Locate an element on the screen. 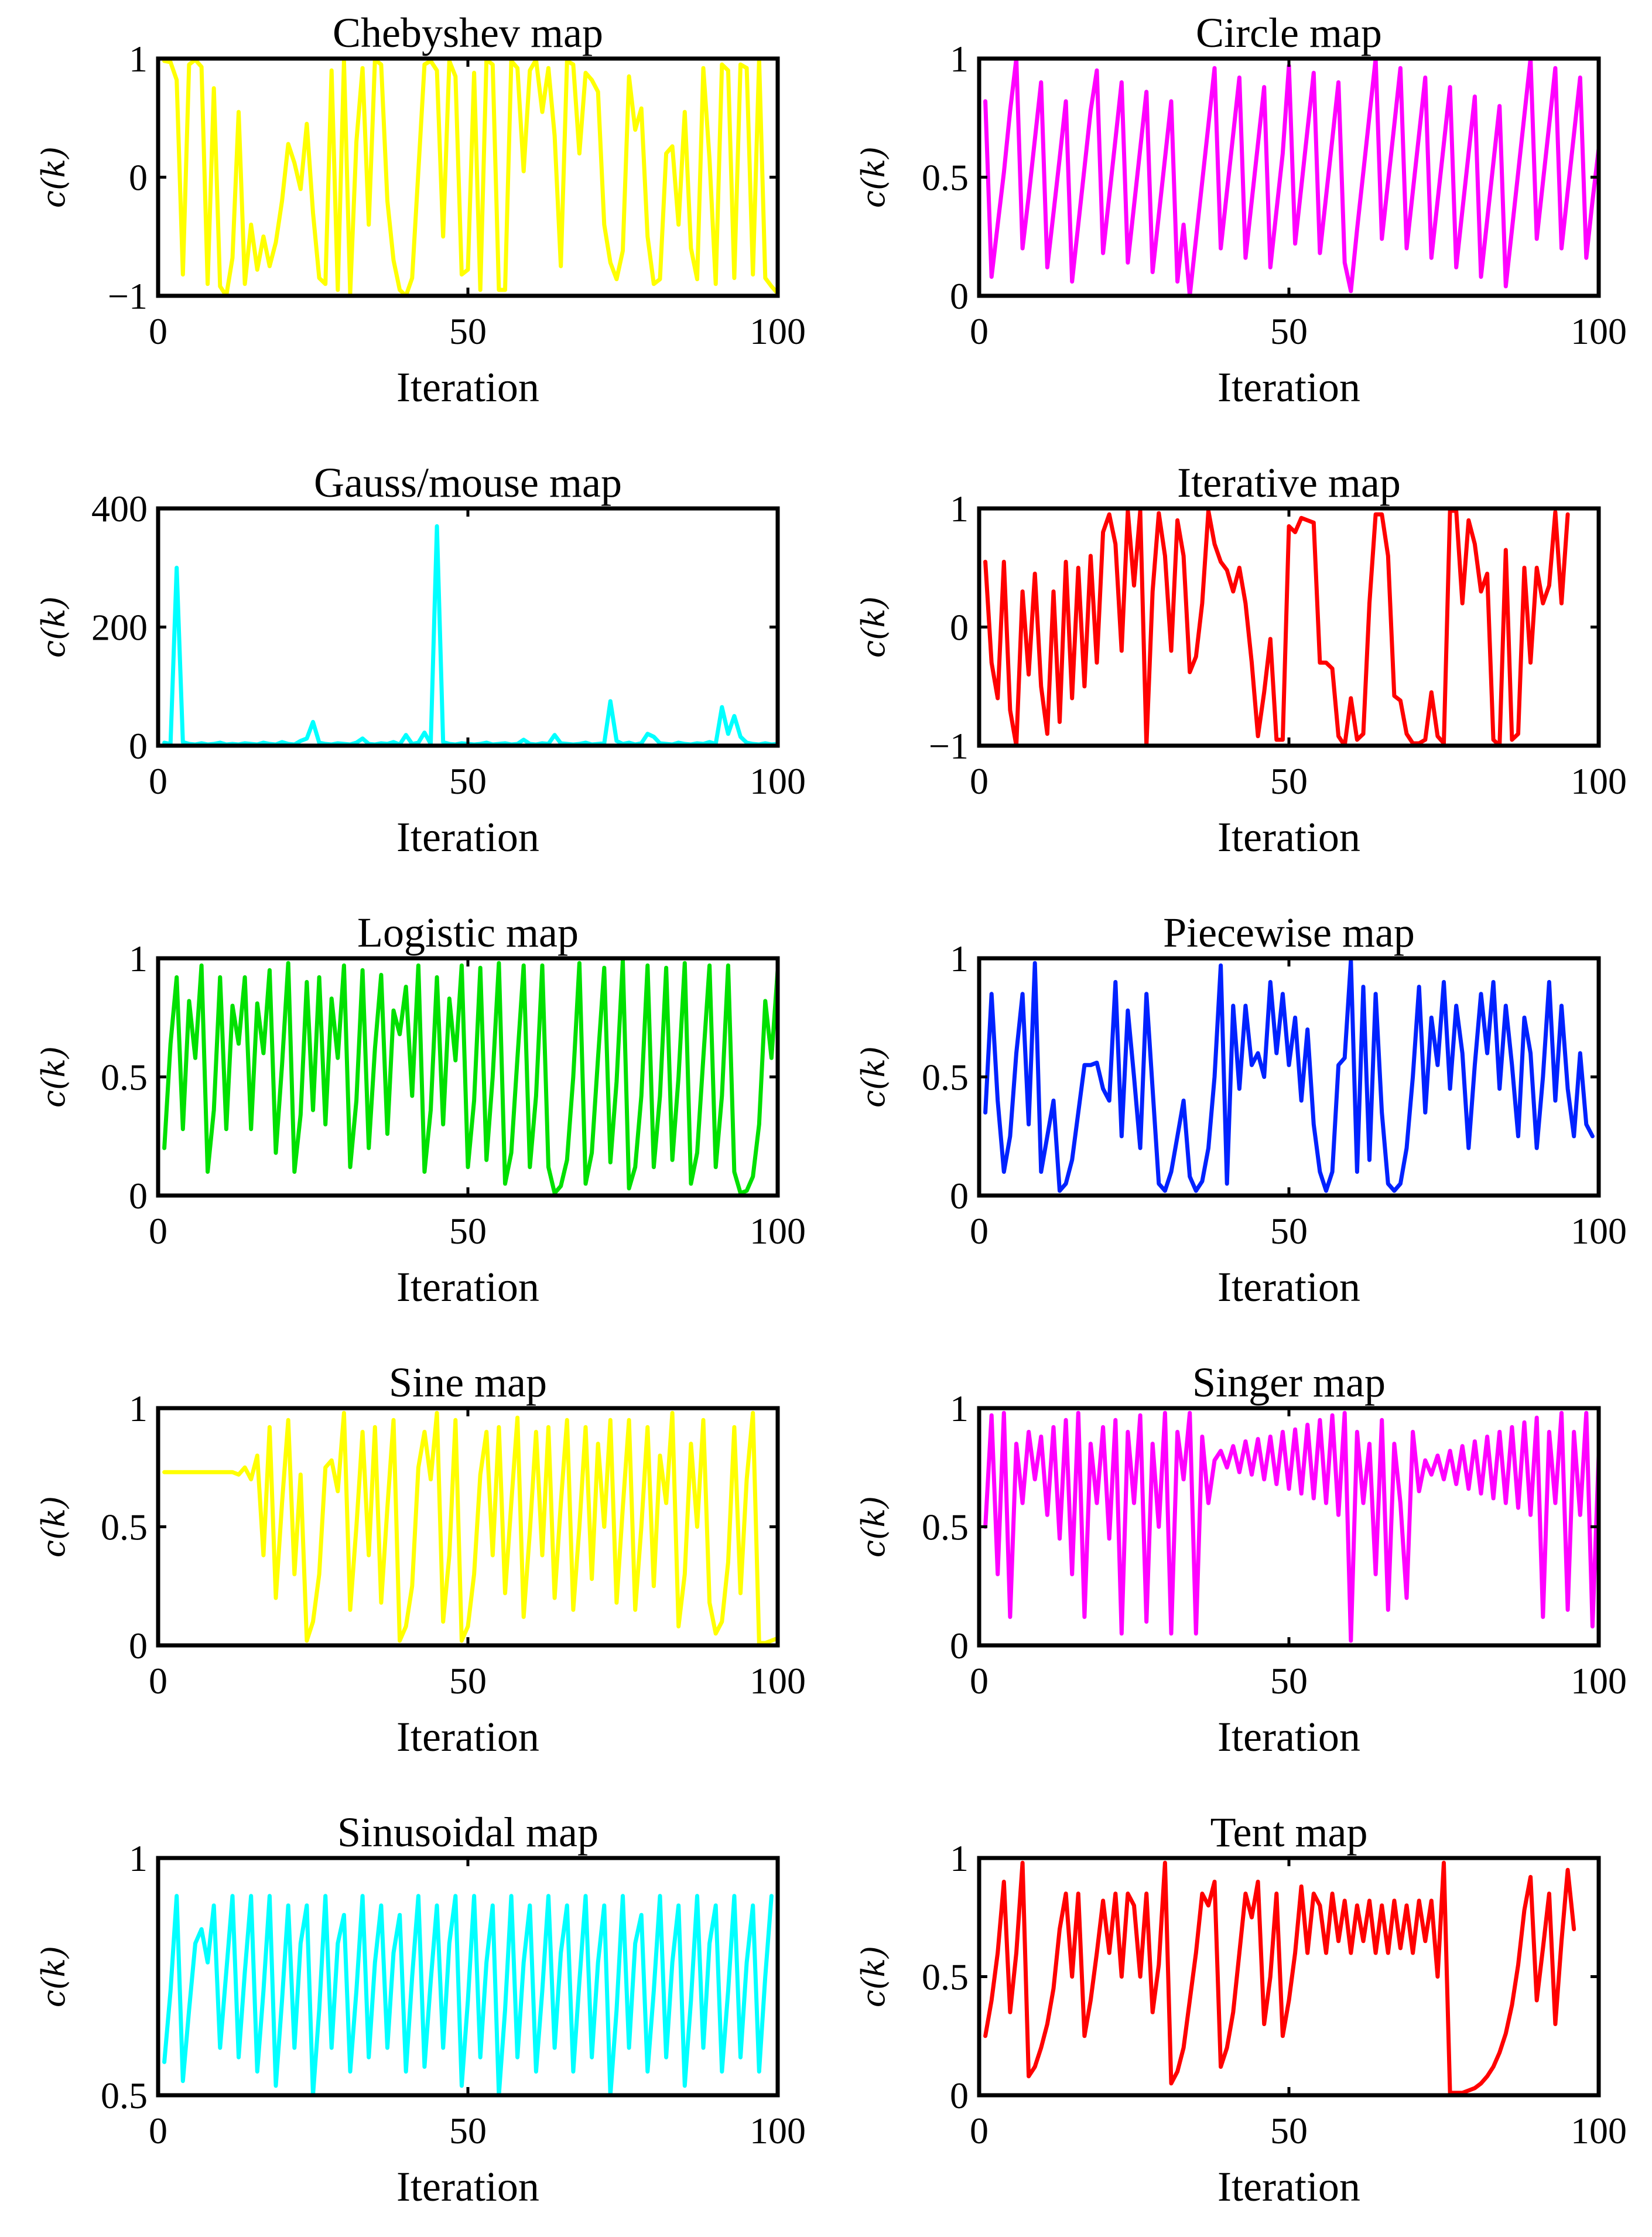 Image resolution: width=1652 pixels, height=2237 pixels. chart-title: Logistic map is located at coordinates (468, 932).